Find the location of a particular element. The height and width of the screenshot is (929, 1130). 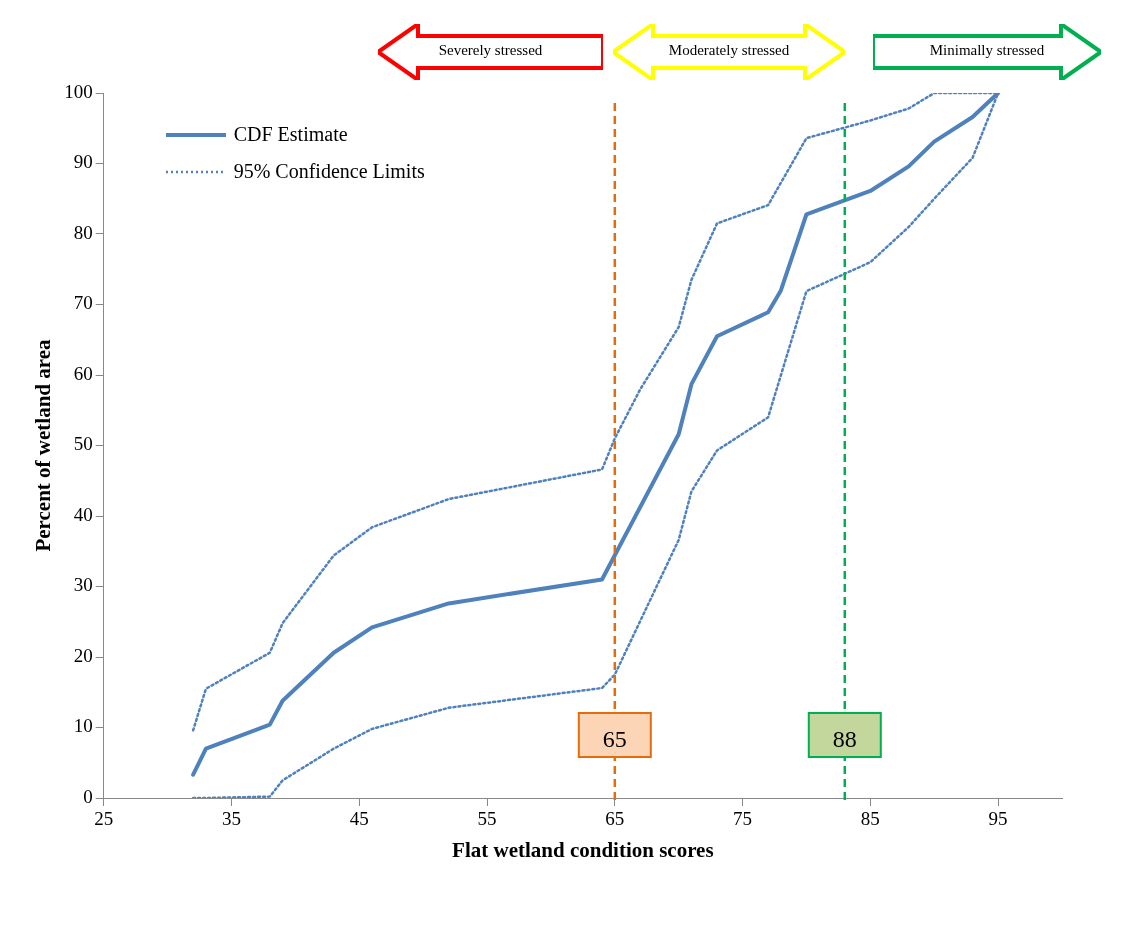

text: Severely stressed is located at coordinates (490, 50).